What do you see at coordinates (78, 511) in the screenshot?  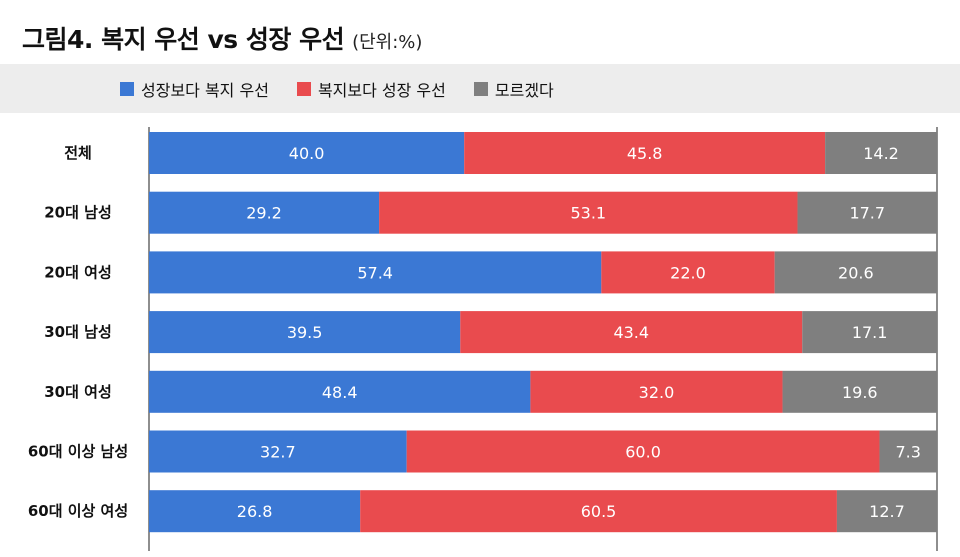 I see `category-label: 60대 이상 여성` at bounding box center [78, 511].